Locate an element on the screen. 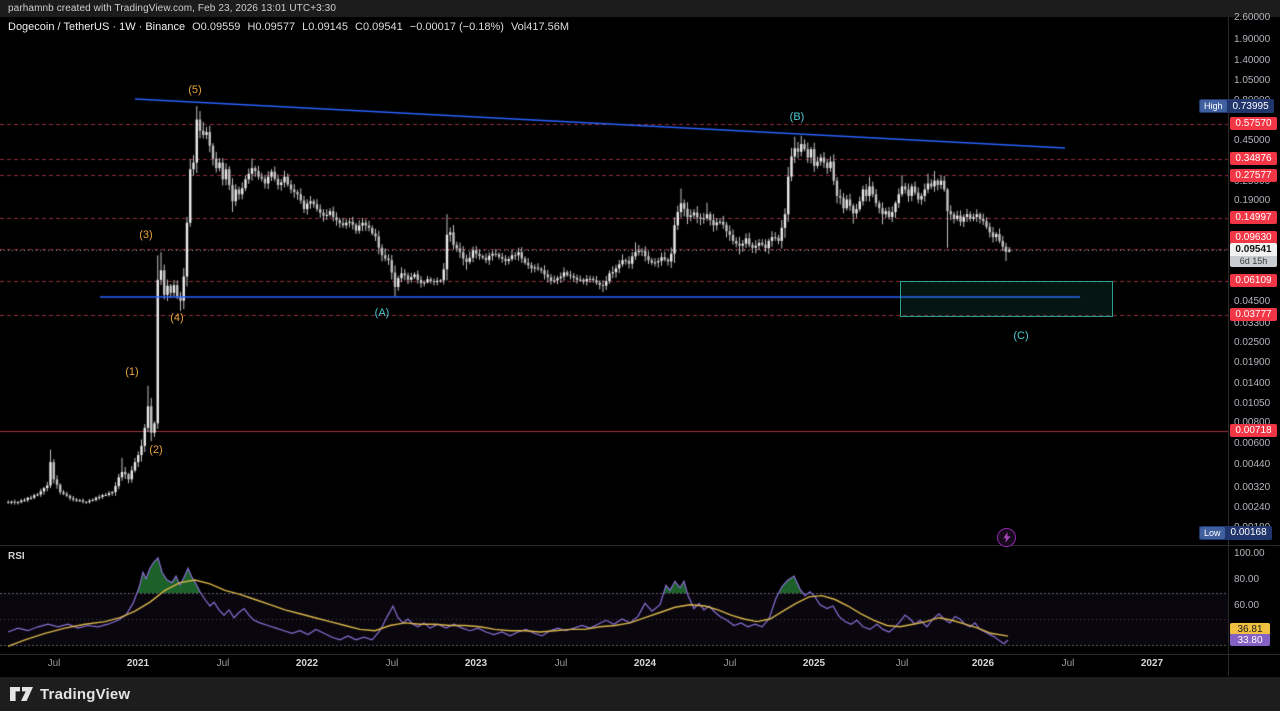 This screenshot has width=1280, height=711. price-level-badge: 0.03777 is located at coordinates (1253, 315).